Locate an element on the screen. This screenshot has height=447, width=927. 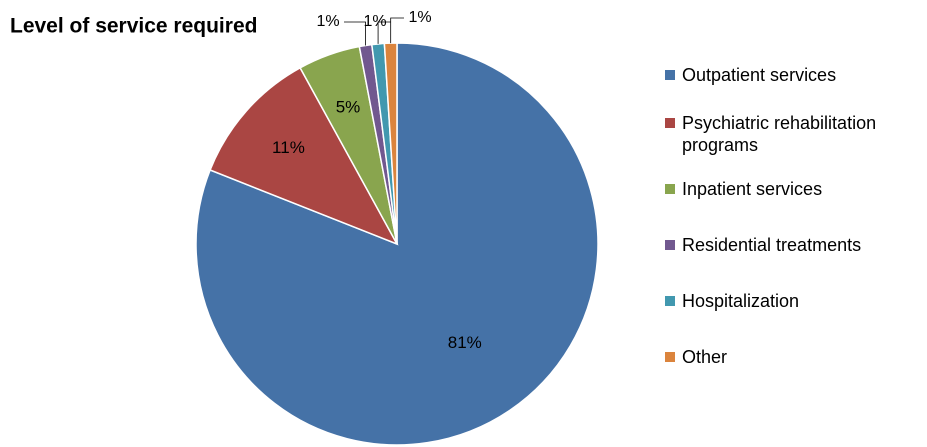
legend-item: Psychiatric rehabilitation programs is located at coordinates (792, 134).